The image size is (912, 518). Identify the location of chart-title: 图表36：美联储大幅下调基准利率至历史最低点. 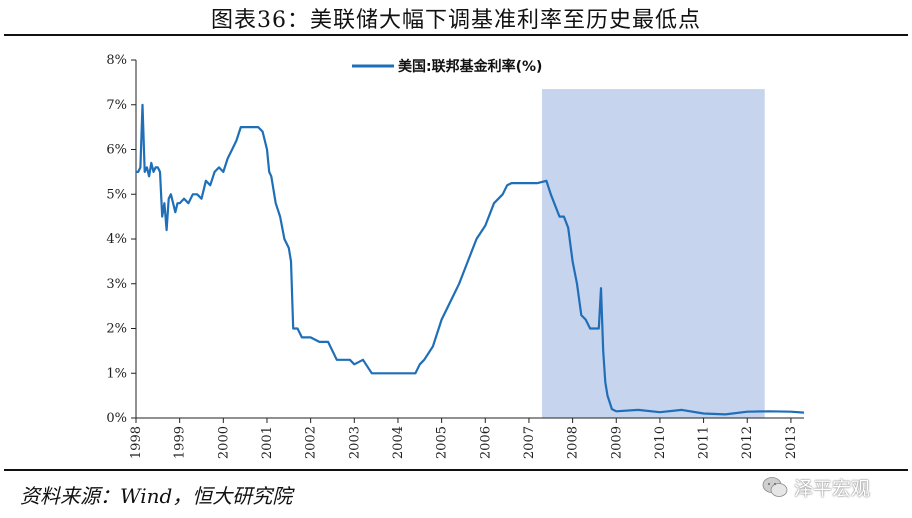
(456, 20).